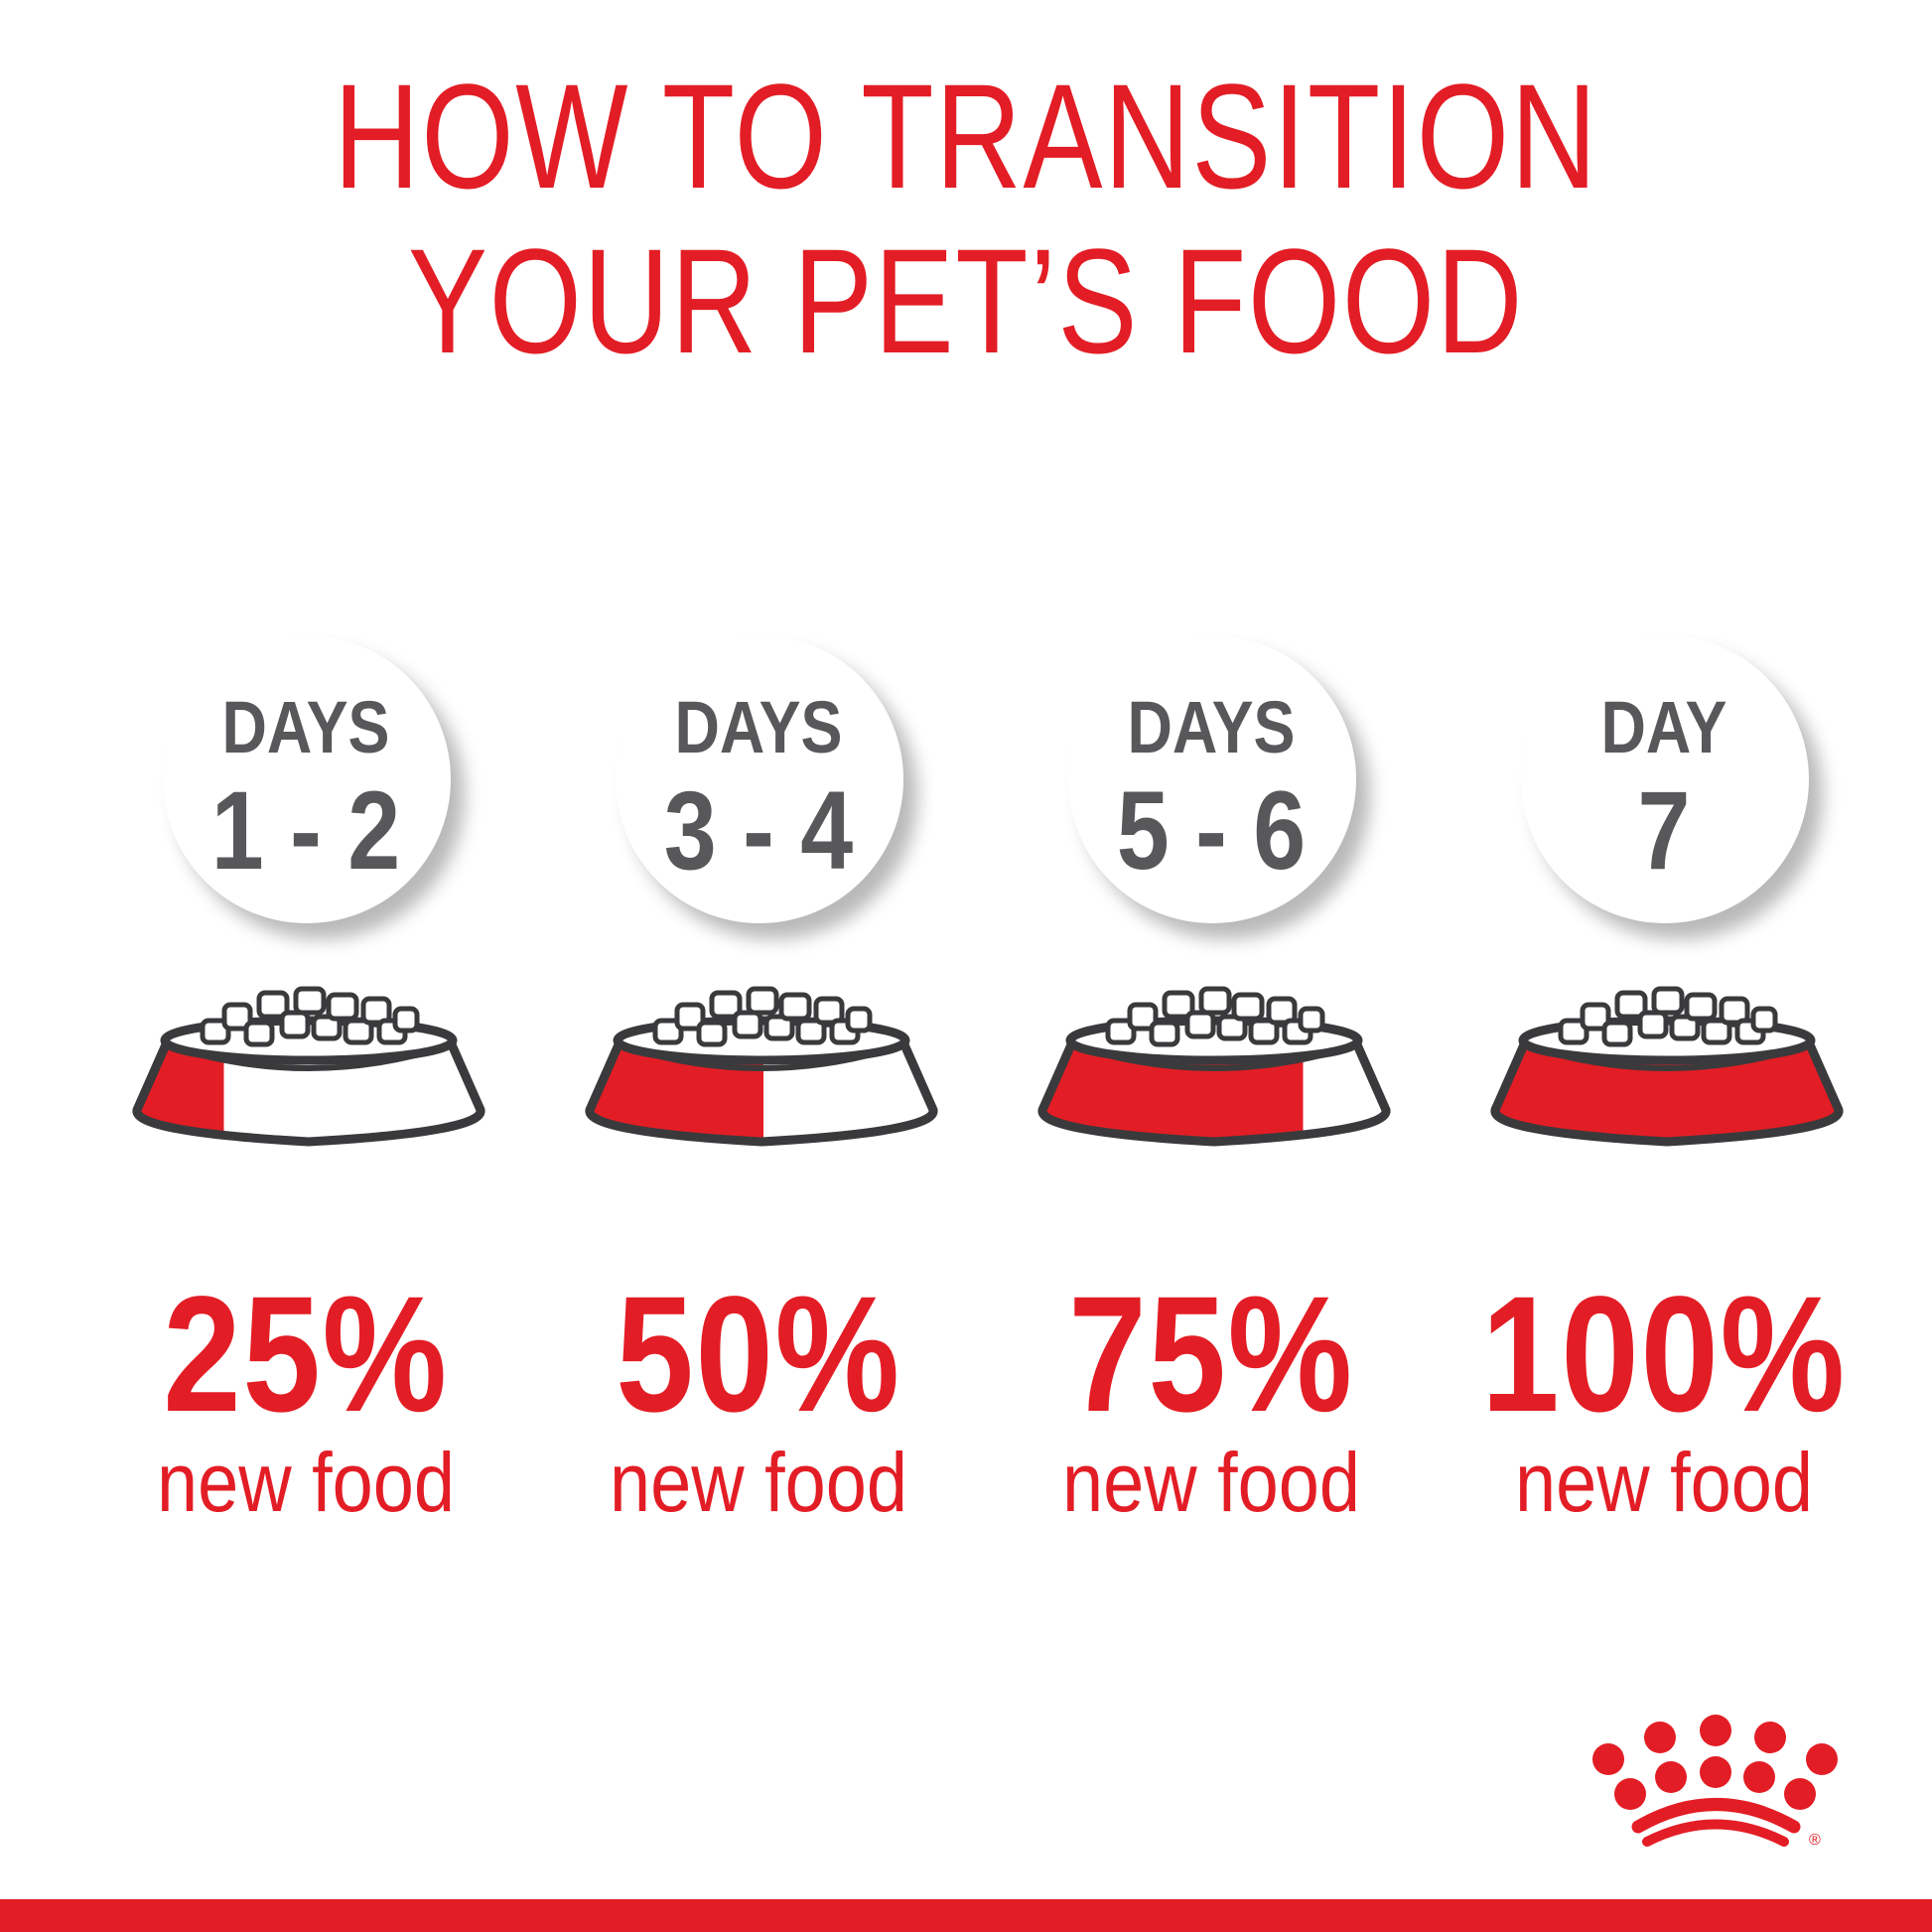  Describe the element at coordinates (759, 830) in the screenshot. I see `days-range: 3 - 4` at that location.